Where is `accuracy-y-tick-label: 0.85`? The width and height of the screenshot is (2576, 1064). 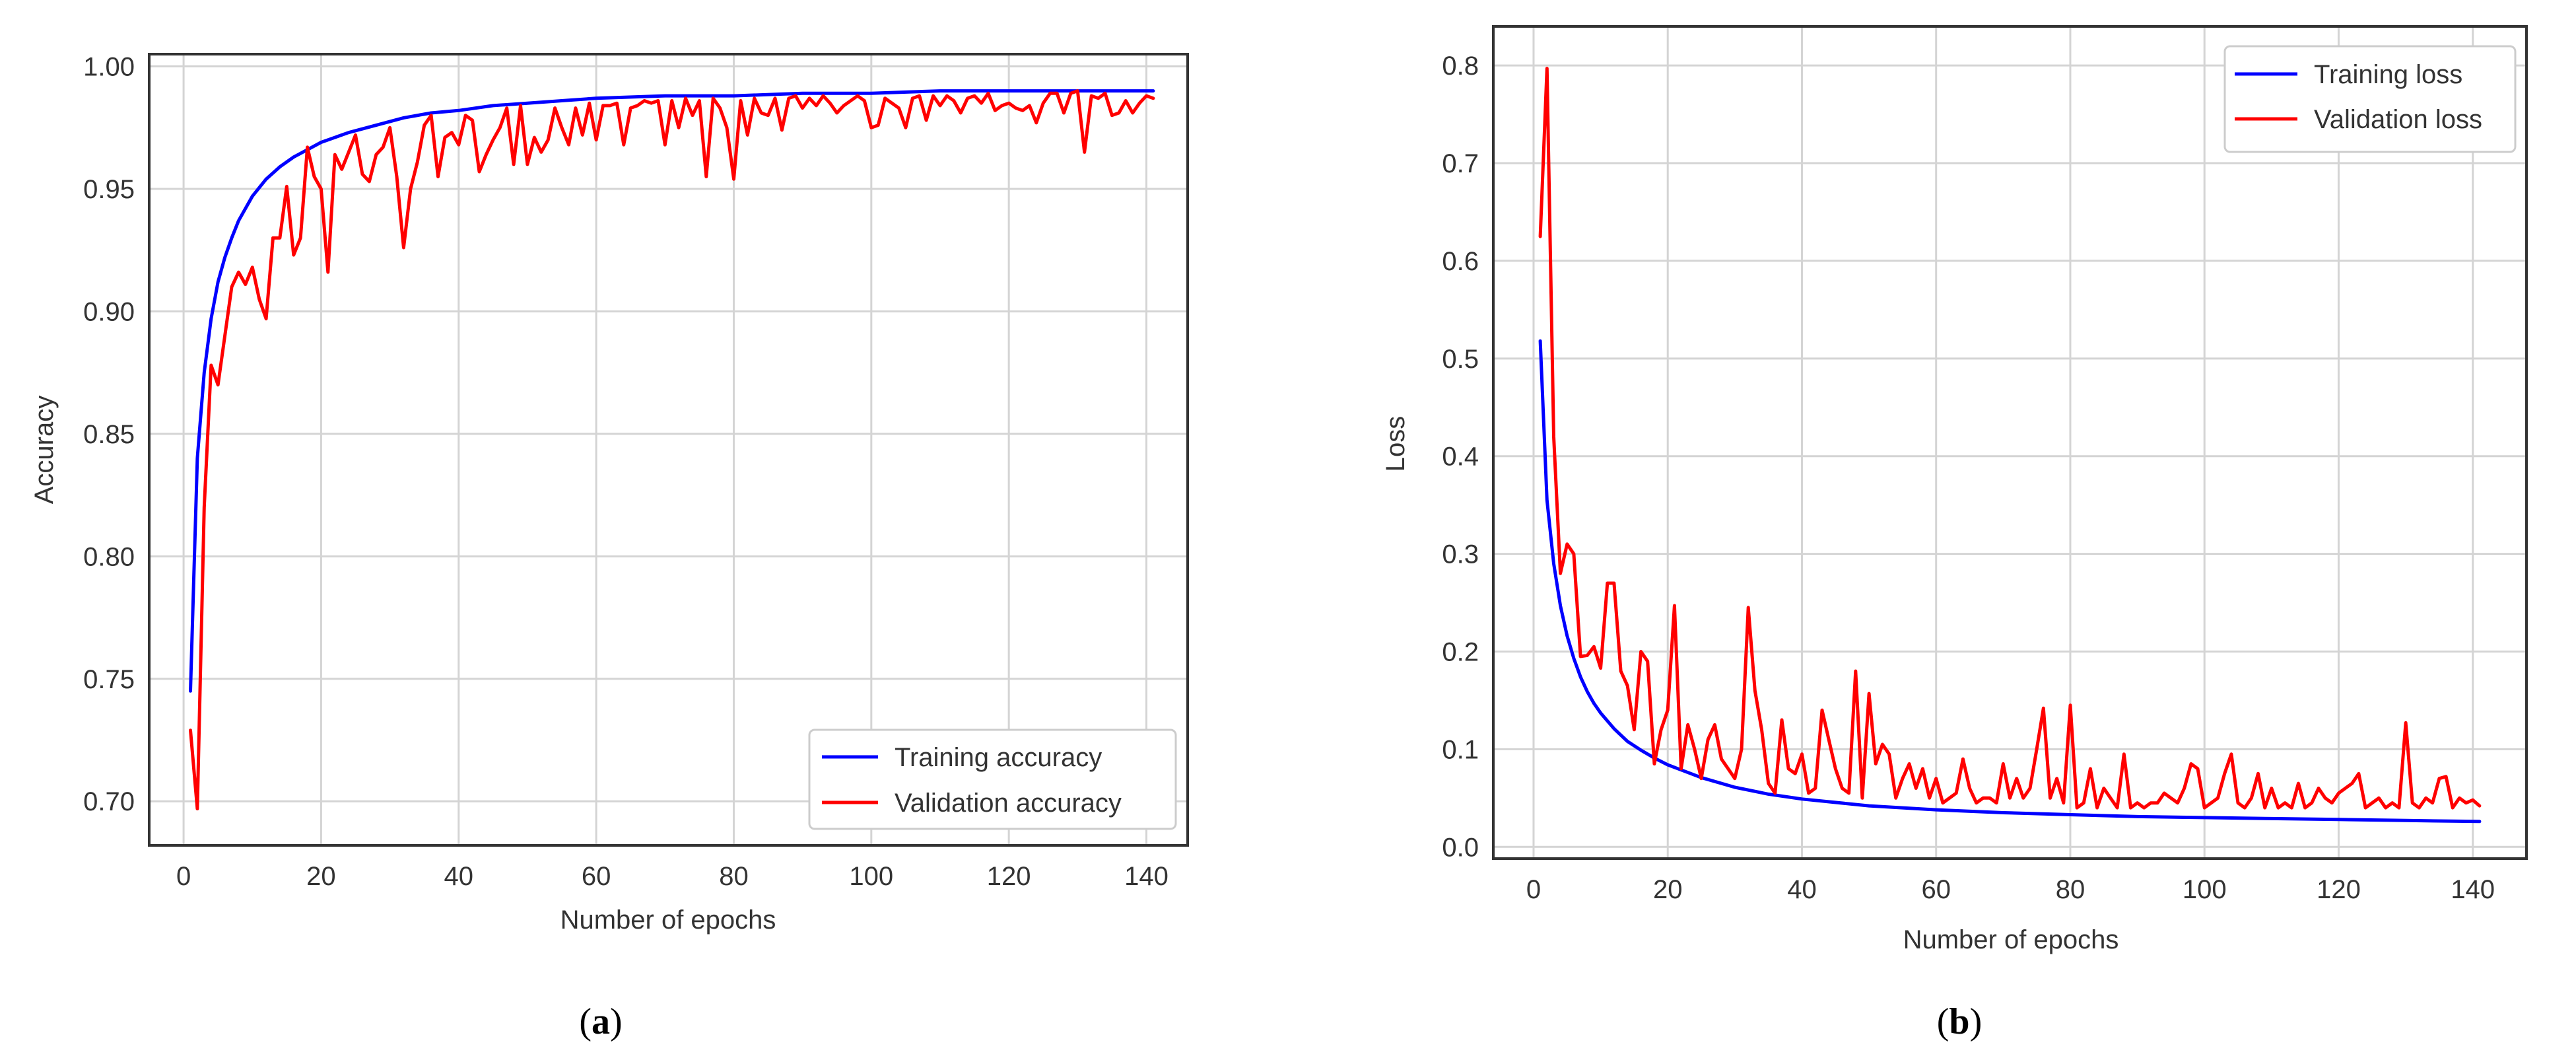 accuracy-y-tick-label: 0.85 is located at coordinates (109, 434).